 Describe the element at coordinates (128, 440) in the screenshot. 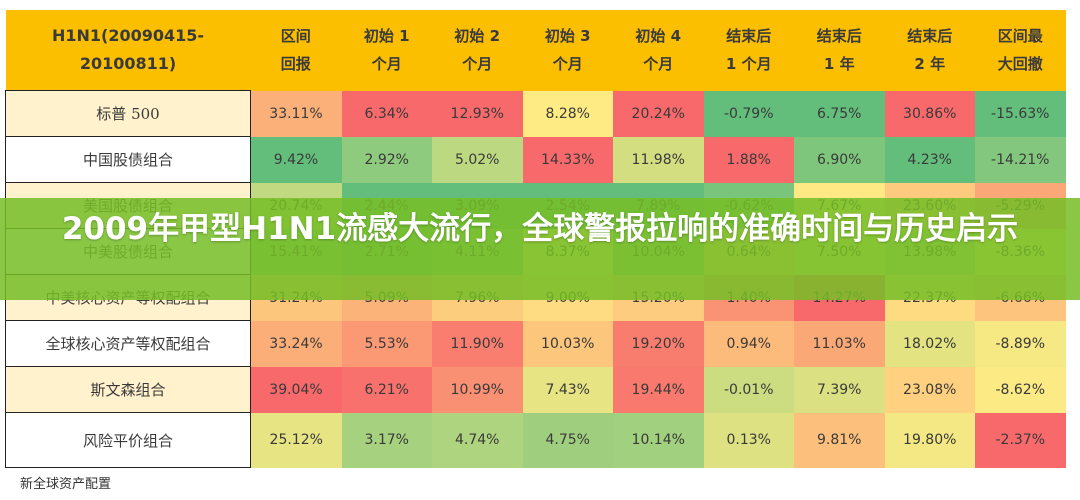

I see `portfolio-name: 风险平价组合` at that location.